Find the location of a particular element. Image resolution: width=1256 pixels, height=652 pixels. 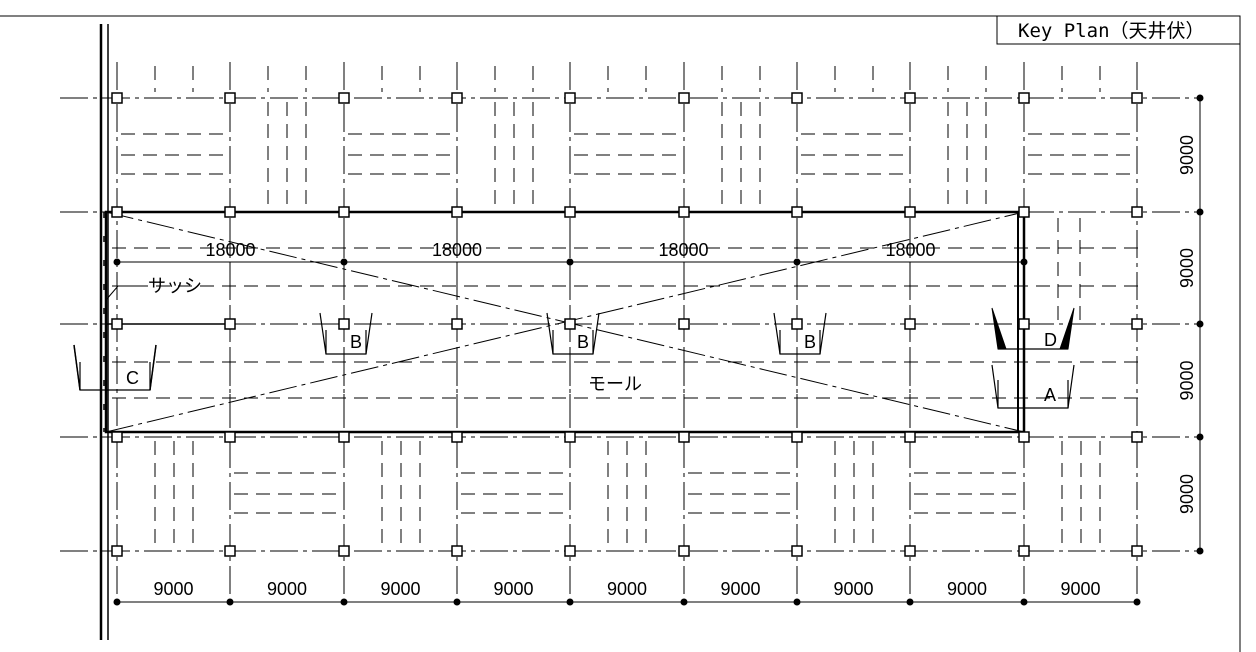

section-d-arrows is located at coordinates (1033, 328).